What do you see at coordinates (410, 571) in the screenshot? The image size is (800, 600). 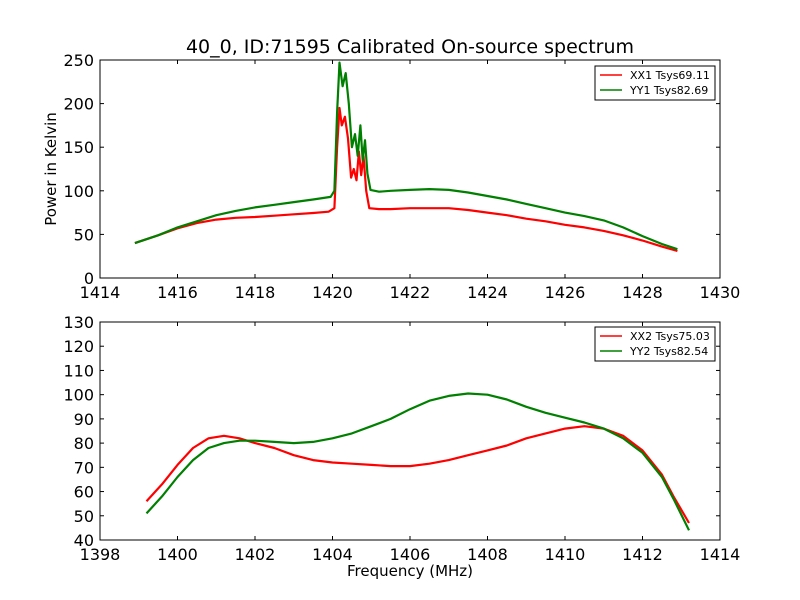 I see `bottom-x-axis-label: Frequency (MHz)` at bounding box center [410, 571].